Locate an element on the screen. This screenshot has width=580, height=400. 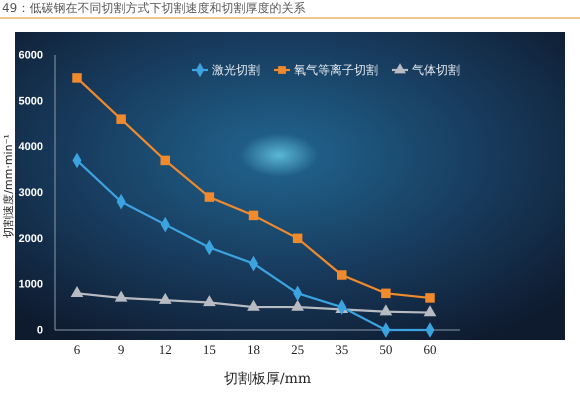
y-tick-label: 2000 is located at coordinates (30, 238).